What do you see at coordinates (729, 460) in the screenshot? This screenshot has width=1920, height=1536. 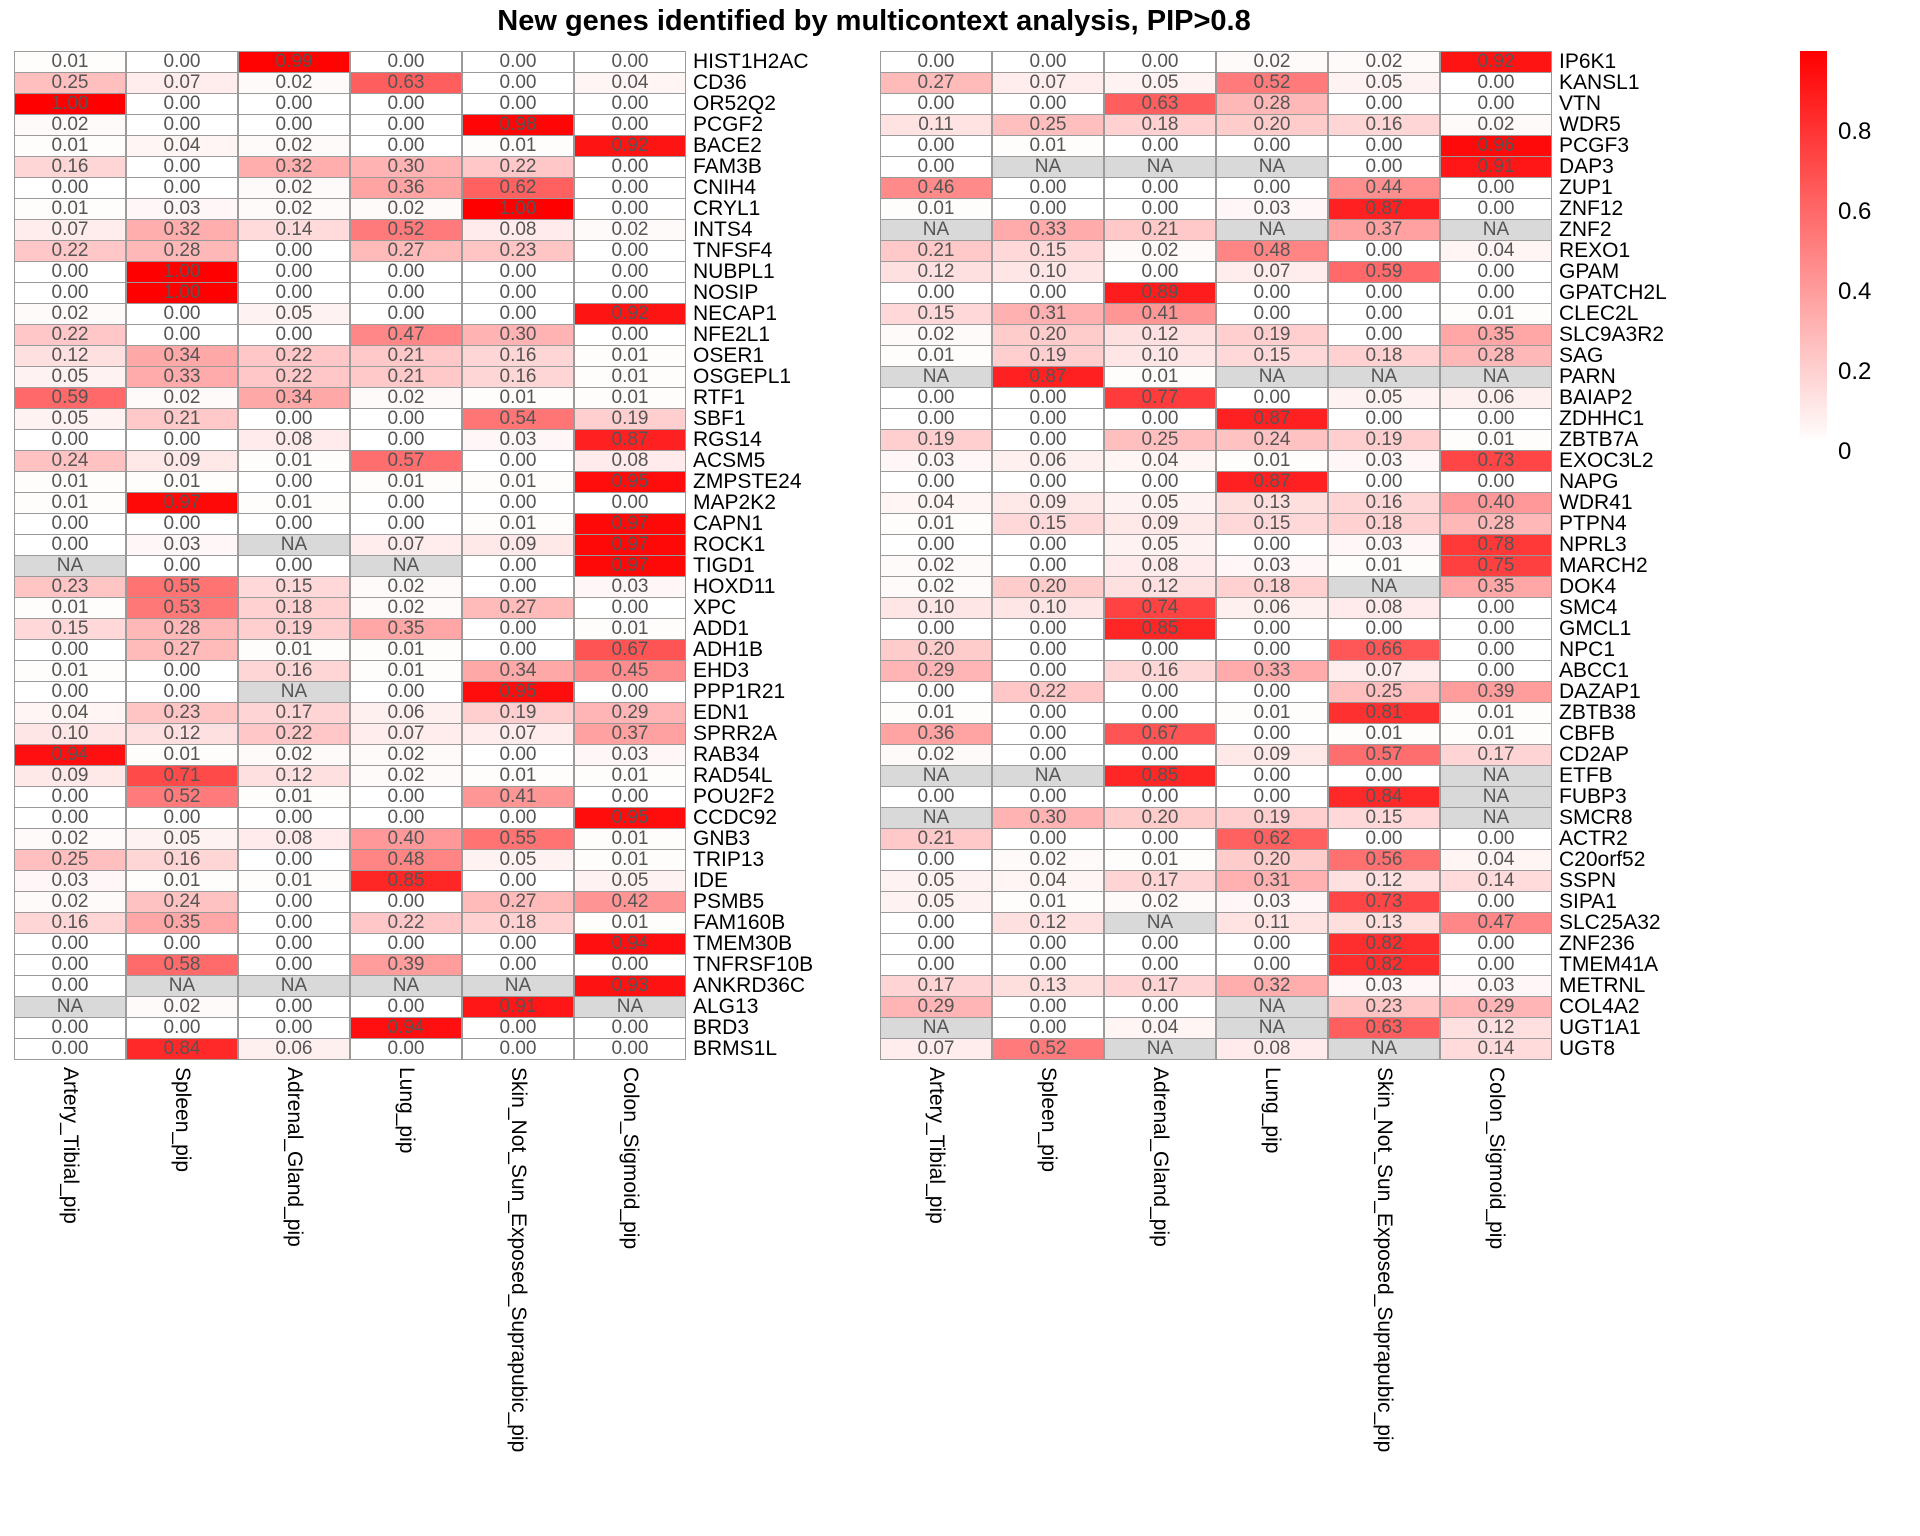 I see `row-label: ACSM5` at bounding box center [729, 460].